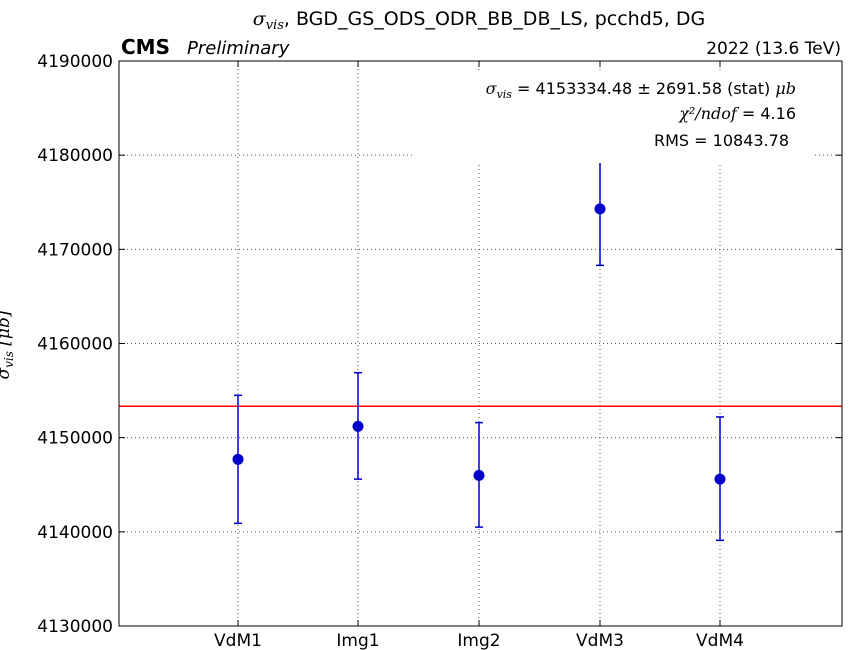  Describe the element at coordinates (8, 344) in the screenshot. I see `y-axis-label: σvis [μb]` at that location.